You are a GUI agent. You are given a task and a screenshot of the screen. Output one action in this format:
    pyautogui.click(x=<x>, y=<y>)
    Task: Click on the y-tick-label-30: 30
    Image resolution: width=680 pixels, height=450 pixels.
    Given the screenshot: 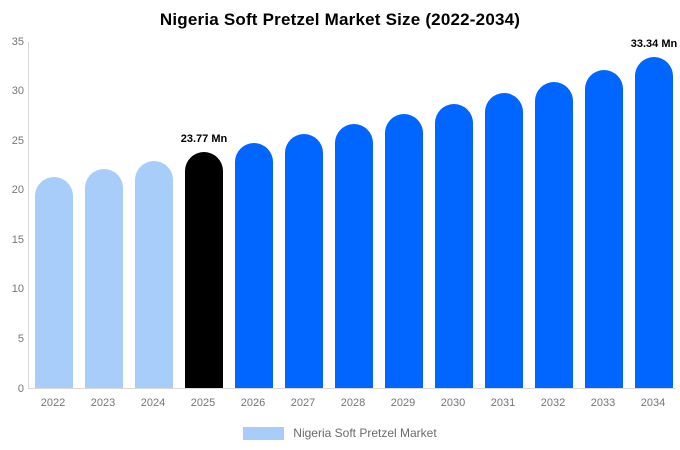 What is the action you would take?
    pyautogui.click(x=17, y=91)
    